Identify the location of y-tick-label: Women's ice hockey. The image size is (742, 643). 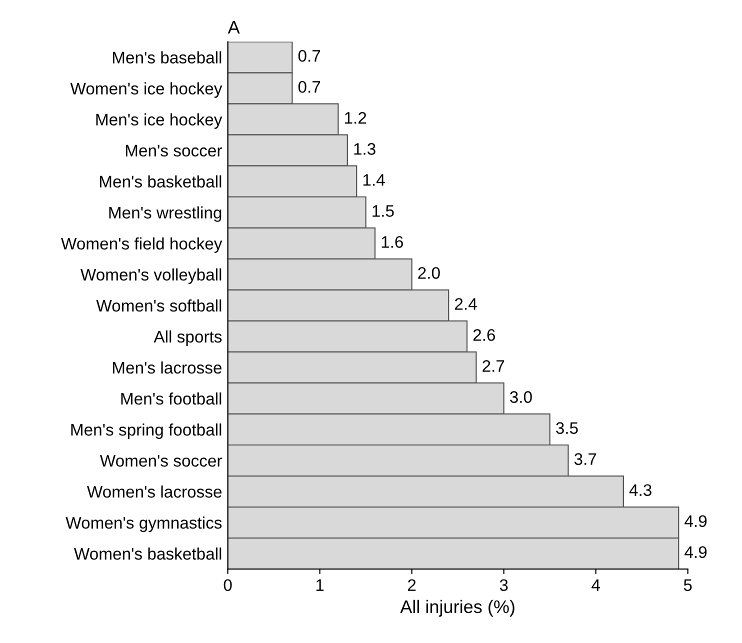
(146, 90).